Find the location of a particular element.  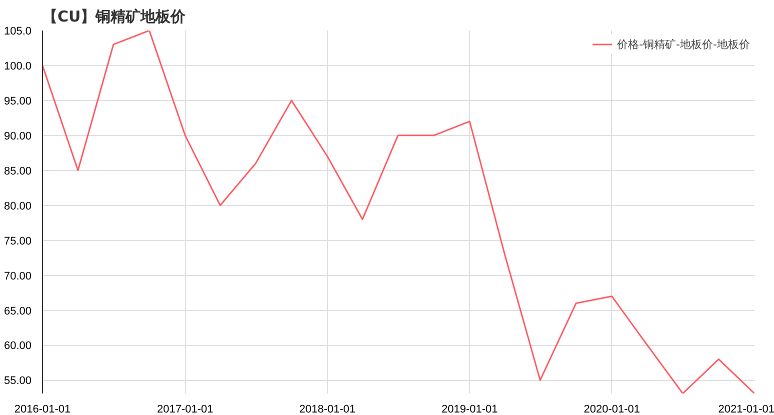

y-tick-label: 75.00 is located at coordinates (18, 241).